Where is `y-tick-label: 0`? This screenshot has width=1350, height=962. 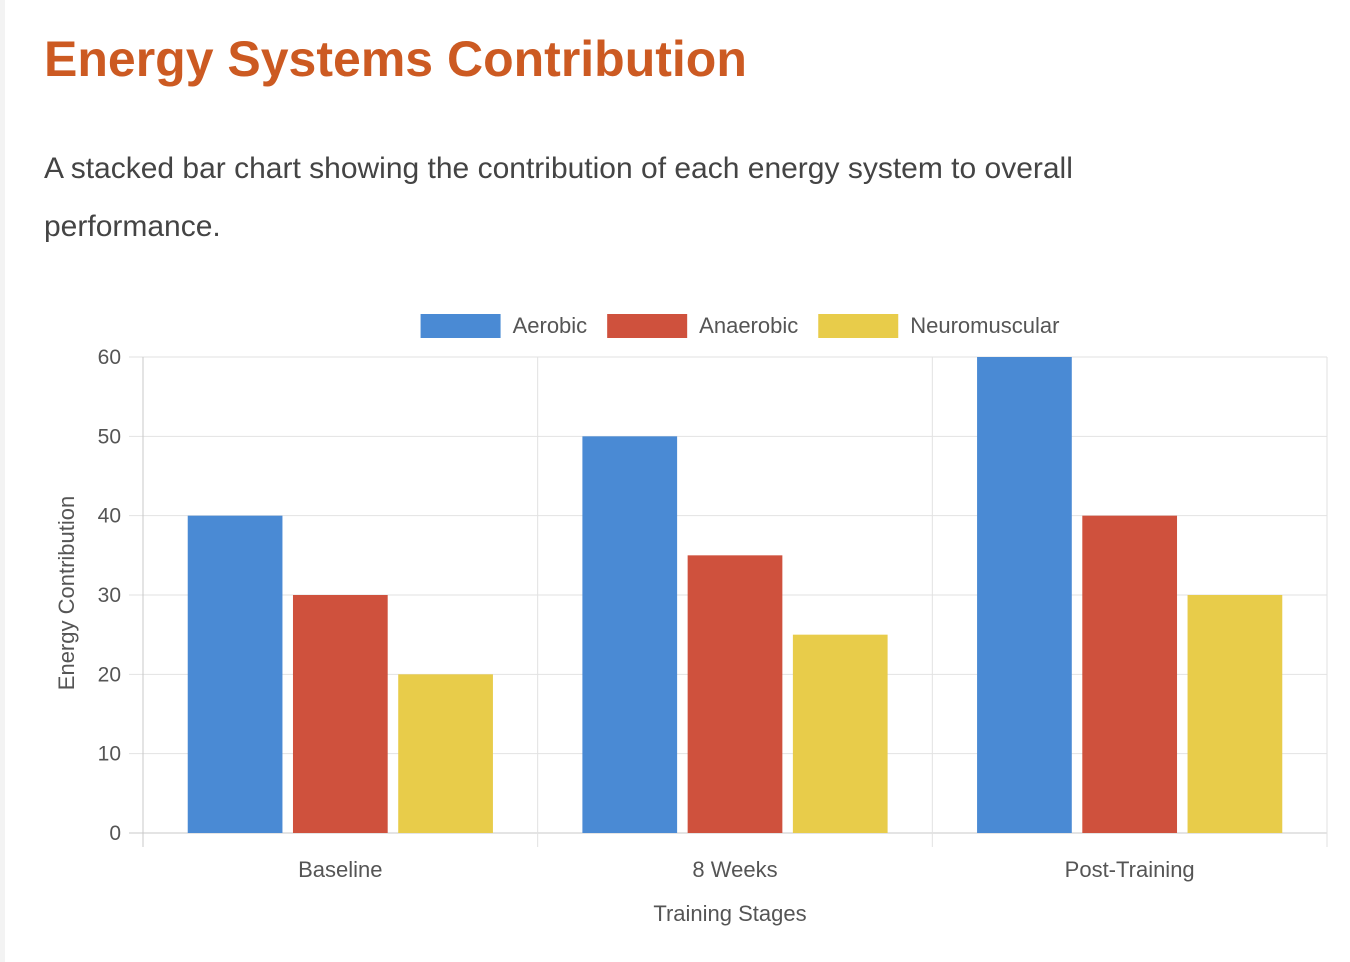 y-tick-label: 0 is located at coordinates (115, 833).